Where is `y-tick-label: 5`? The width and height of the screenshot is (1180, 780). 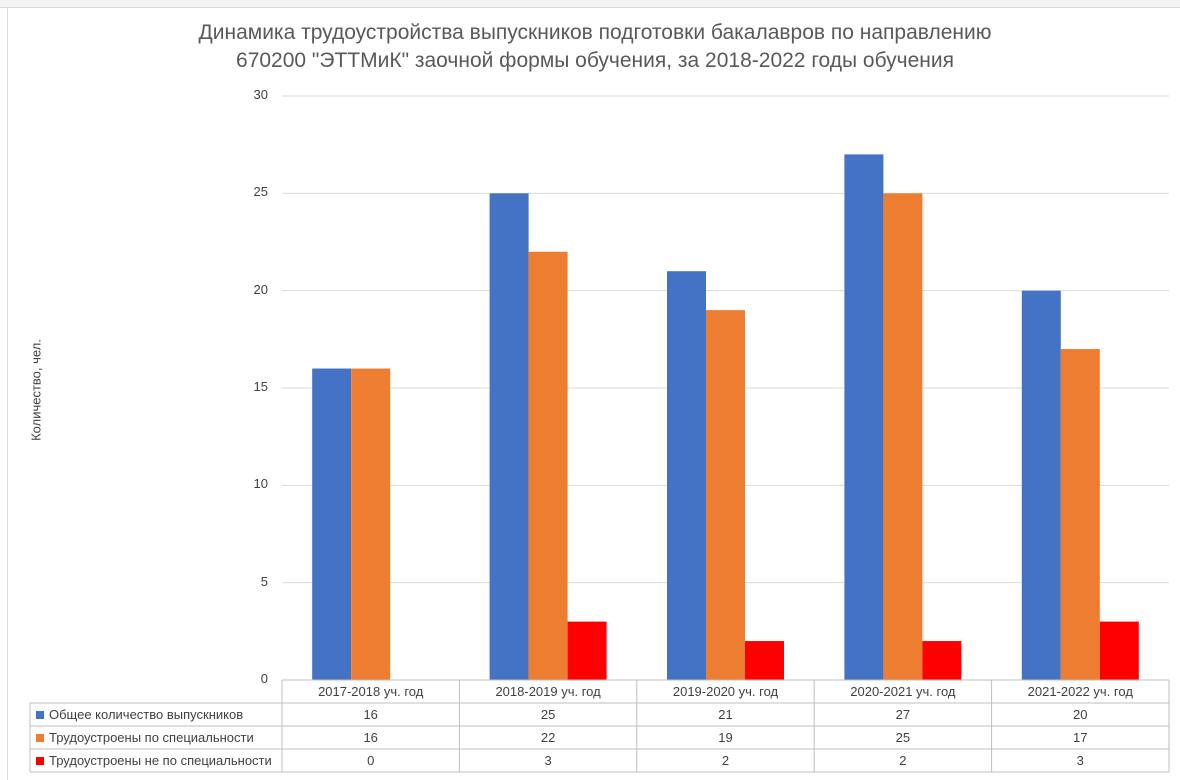 y-tick-label: 5 is located at coordinates (264, 581).